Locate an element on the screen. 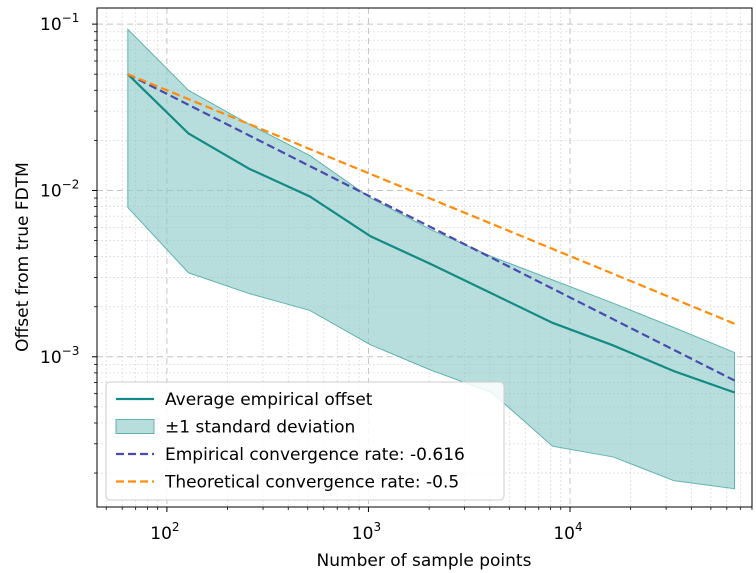  x-tick-label: 10⁴ is located at coordinates (567, 532).